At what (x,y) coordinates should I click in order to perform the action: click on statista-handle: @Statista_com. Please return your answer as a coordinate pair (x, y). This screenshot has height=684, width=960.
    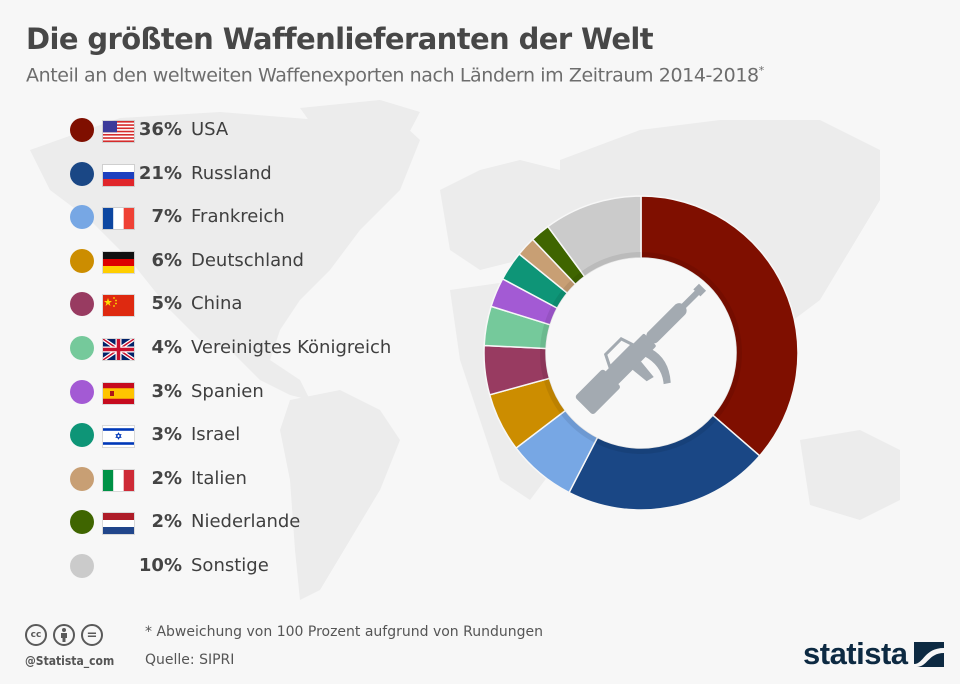
    Looking at the image, I should click on (70, 661).